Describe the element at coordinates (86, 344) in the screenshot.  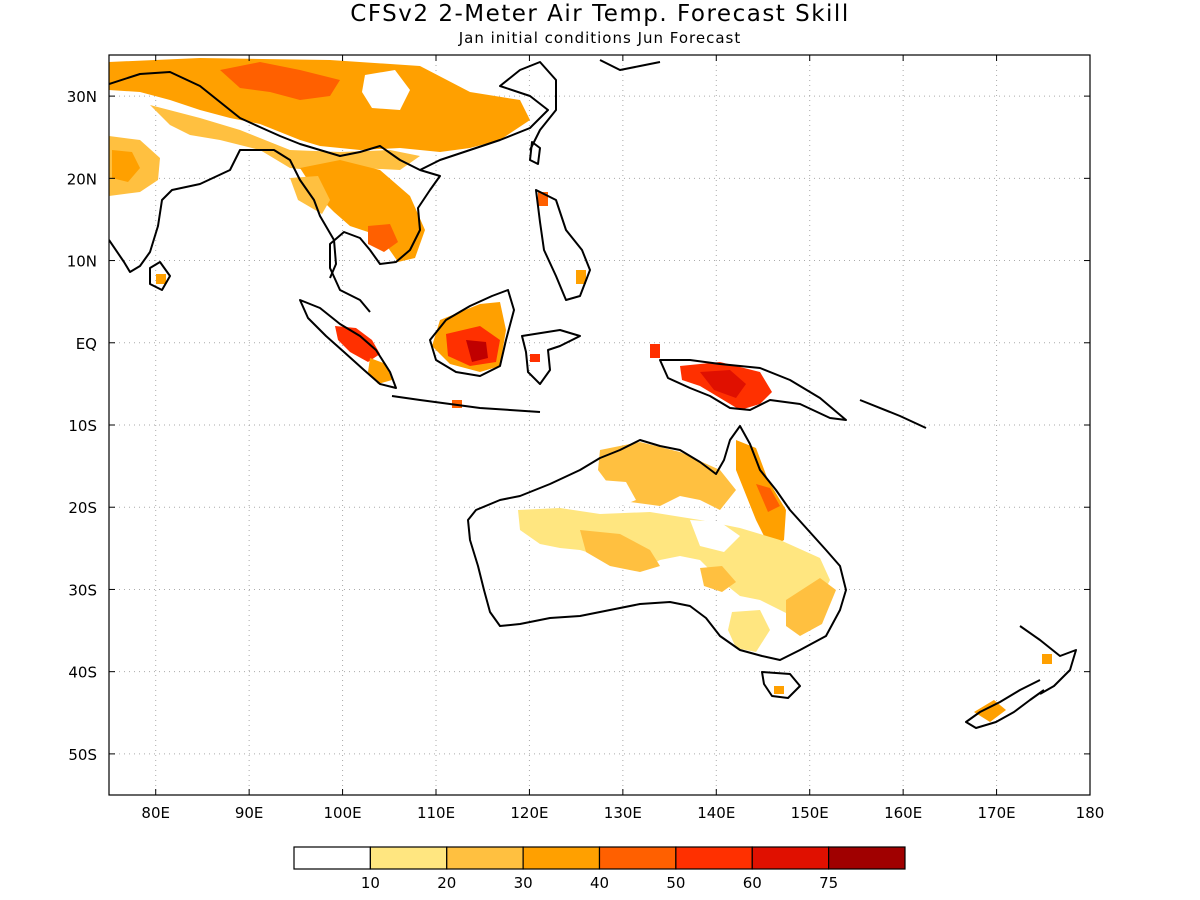
I see `lat-tick-label: EQ` at that location.